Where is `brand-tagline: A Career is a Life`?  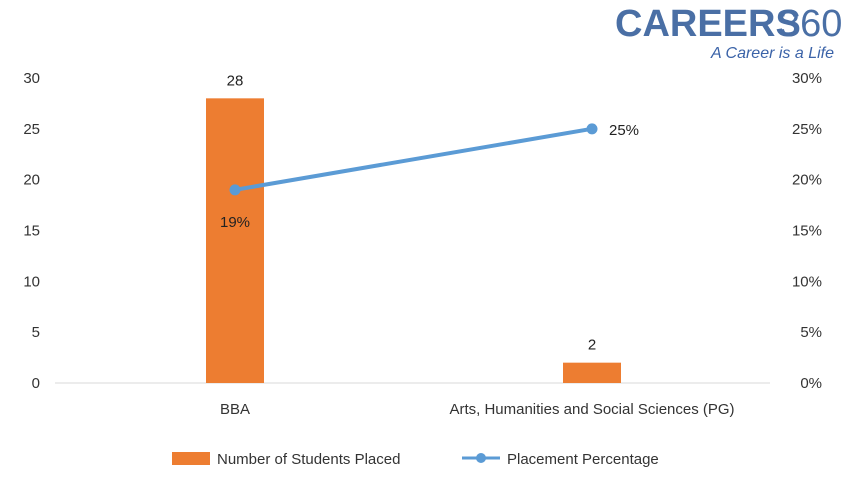 brand-tagline: A Career is a Life is located at coordinates (772, 53).